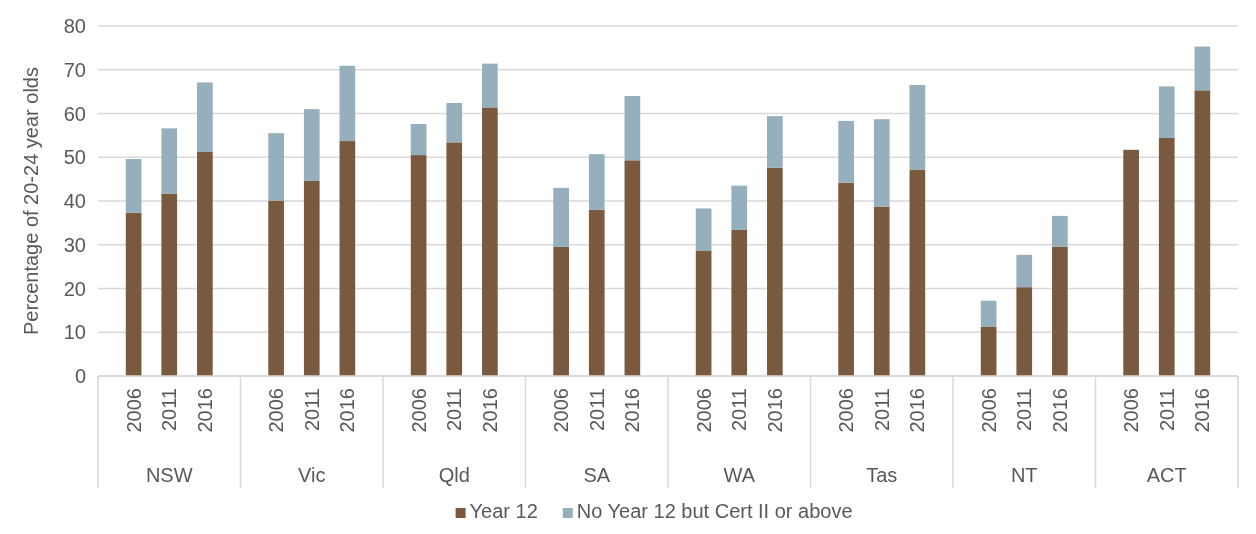 The width and height of the screenshot is (1256, 534). Describe the element at coordinates (503, 511) in the screenshot. I see `legend-label: Year 12` at that location.